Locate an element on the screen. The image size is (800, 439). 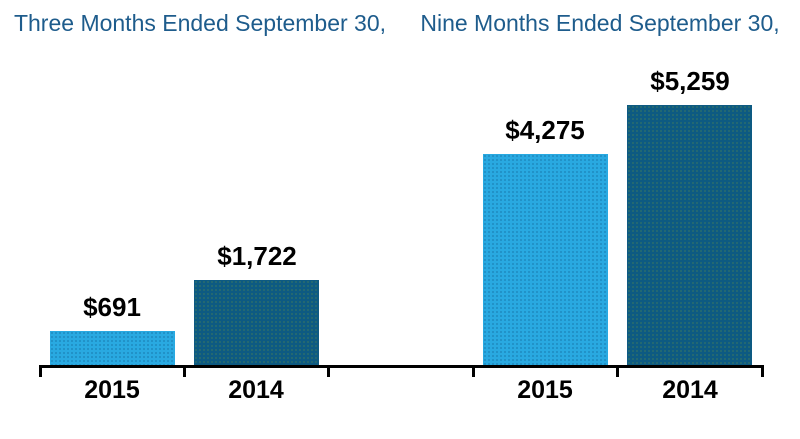
bar-value-label: $5,259 is located at coordinates (690, 81).